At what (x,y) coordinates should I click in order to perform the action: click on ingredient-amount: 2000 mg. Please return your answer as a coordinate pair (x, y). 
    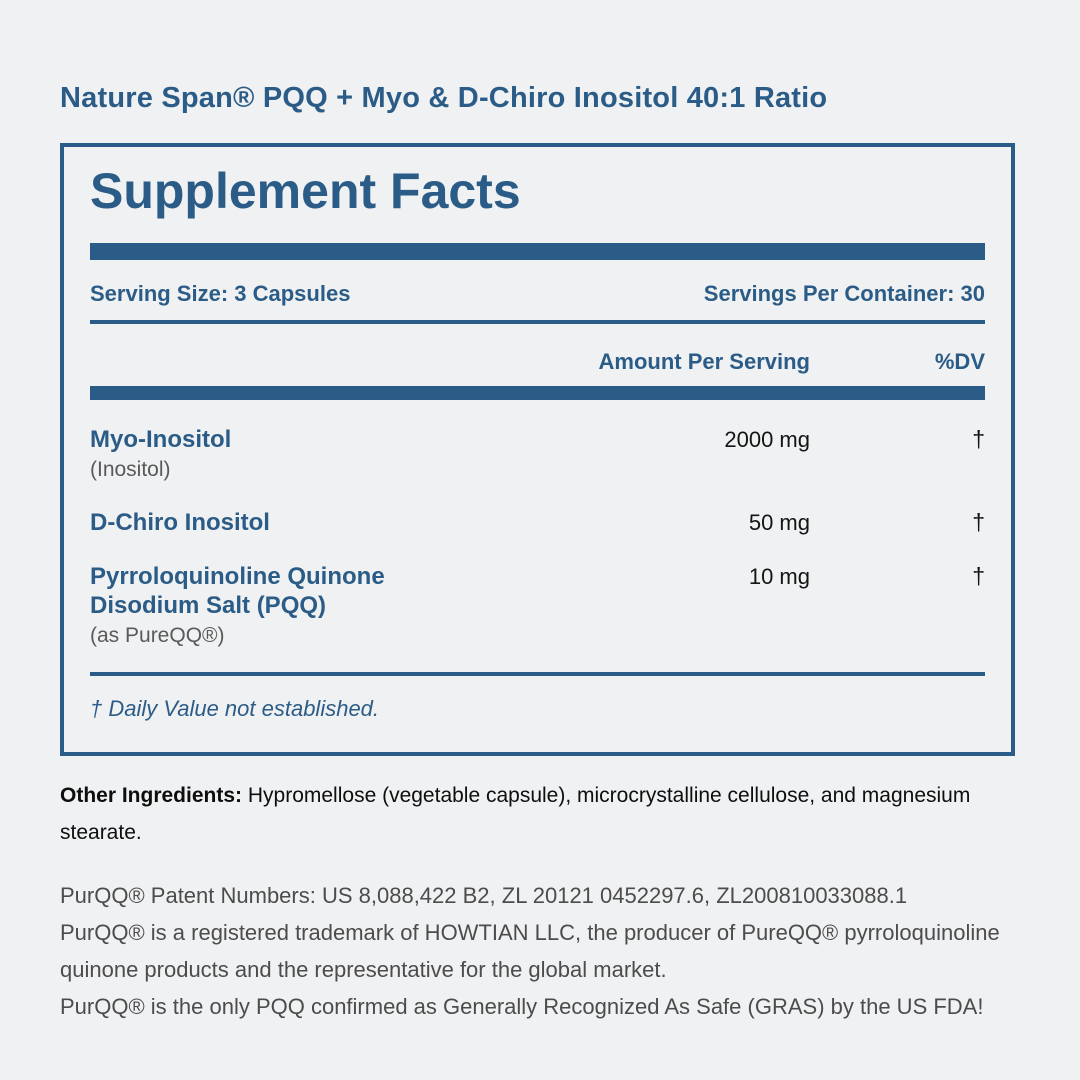
    Looking at the image, I should click on (767, 439).